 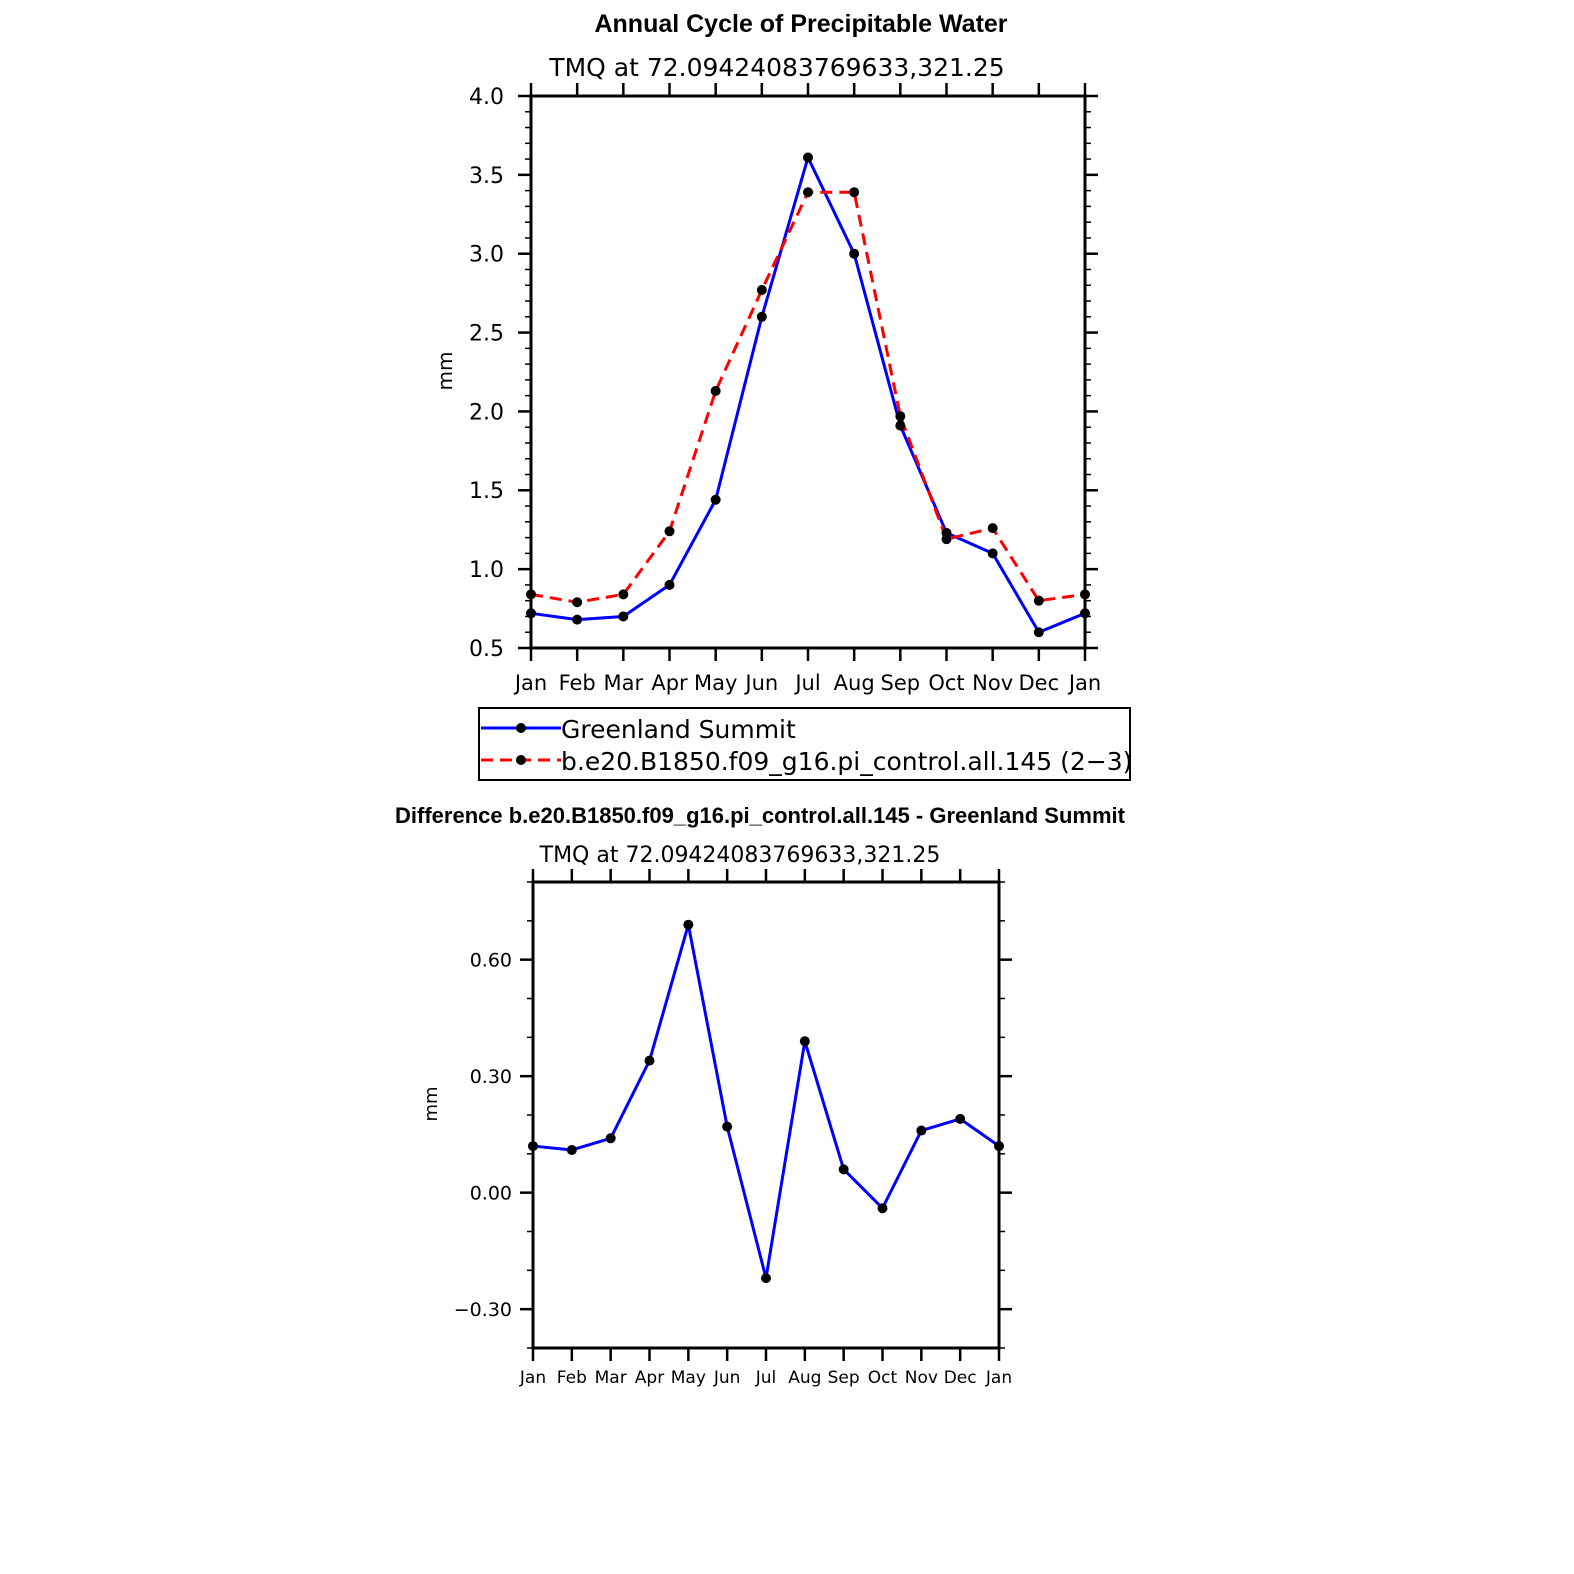 What do you see at coordinates (486, 412) in the screenshot?
I see `y-tick-label: 2.0` at bounding box center [486, 412].